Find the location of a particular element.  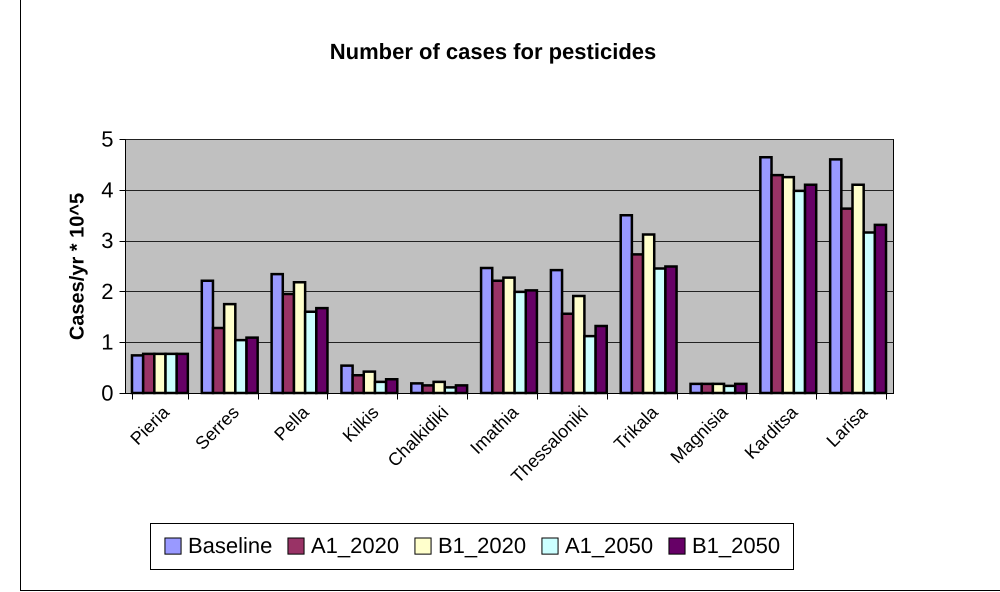

y-axis-title: Cases/yr * 10^5 is located at coordinates (77, 266).